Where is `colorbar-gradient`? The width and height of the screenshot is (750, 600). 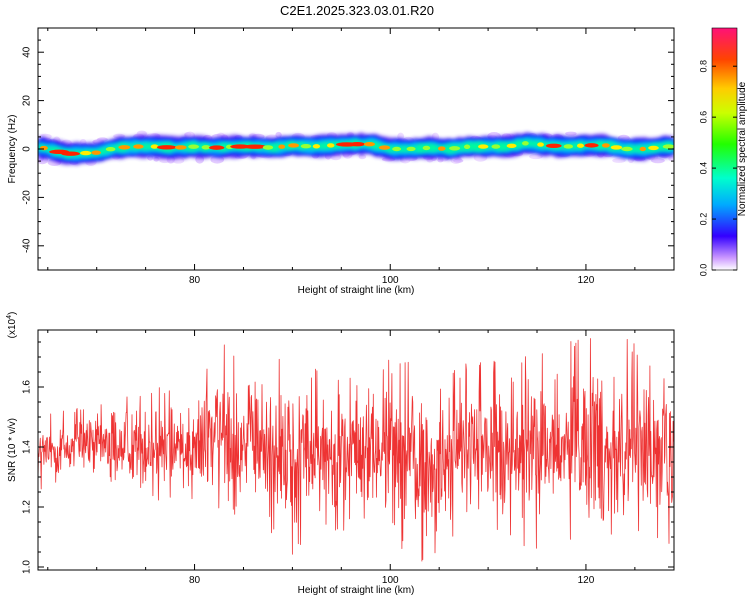 colorbar-gradient is located at coordinates (724, 149).